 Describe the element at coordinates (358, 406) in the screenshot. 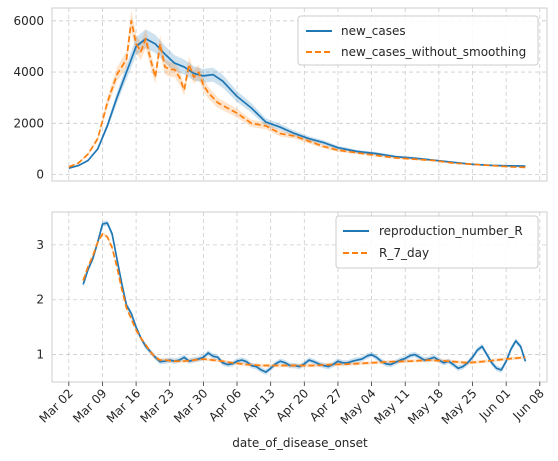

I see `x-tick-label: May 04` at that location.